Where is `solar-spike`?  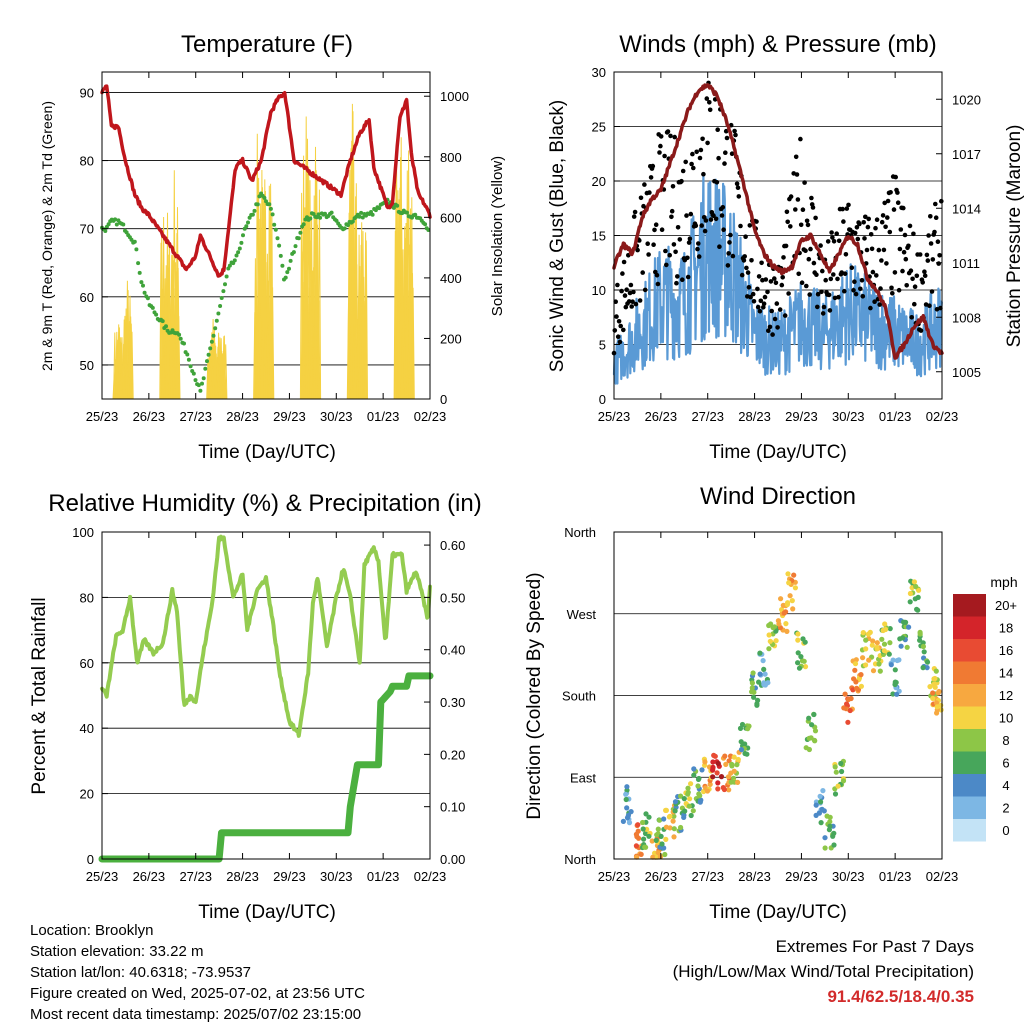 solar-spike is located at coordinates (131, 361).